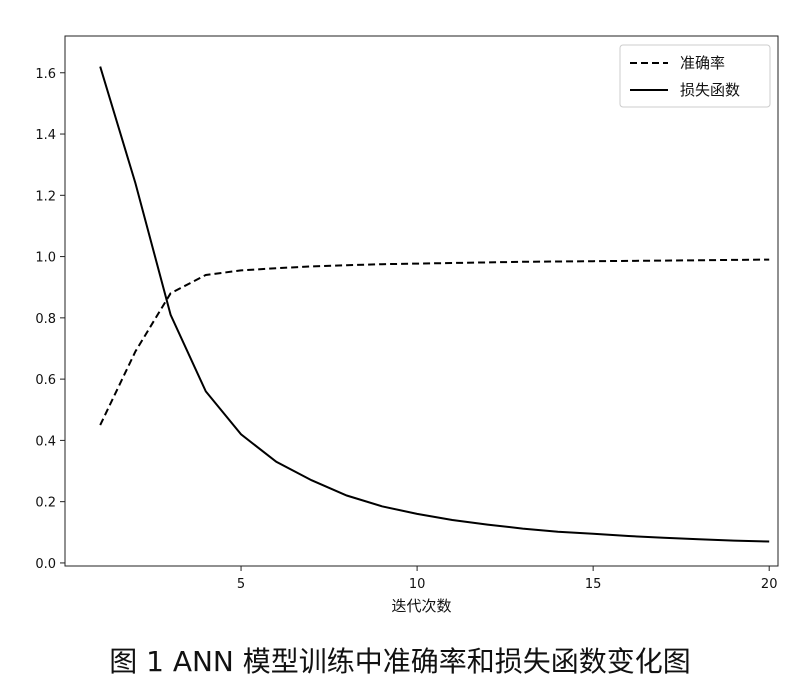 Image resolution: width=800 pixels, height=693 pixels. I want to click on y-tick-label: 1.2, so click(45, 196).